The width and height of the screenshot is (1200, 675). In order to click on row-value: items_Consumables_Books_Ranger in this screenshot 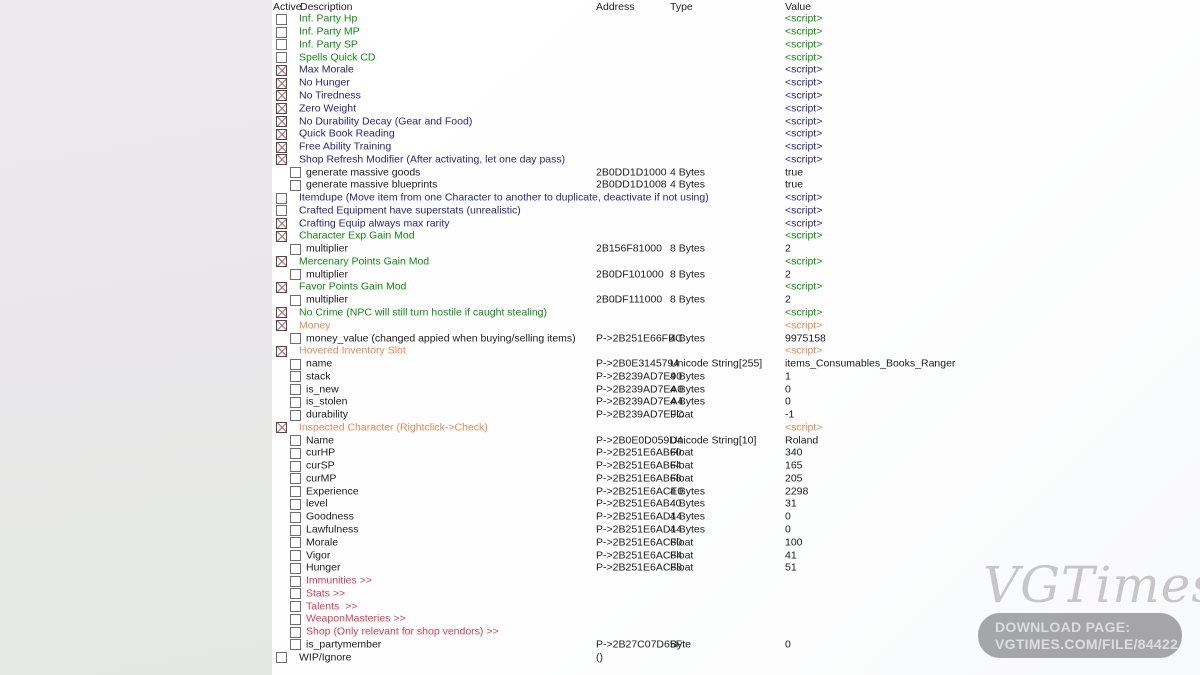, I will do `click(870, 363)`.